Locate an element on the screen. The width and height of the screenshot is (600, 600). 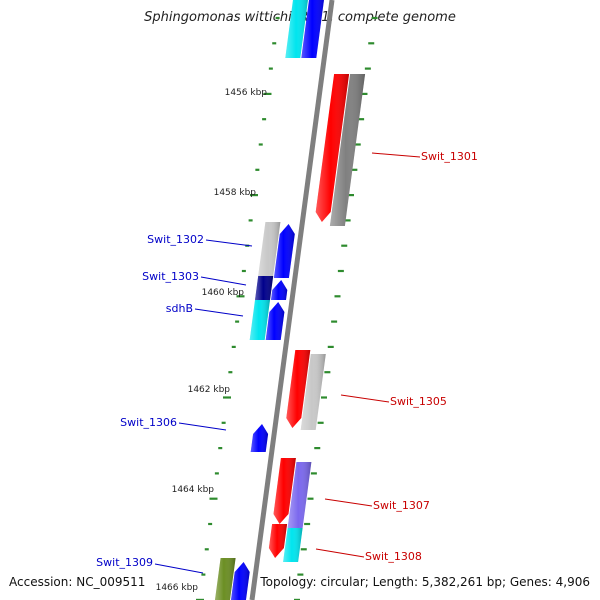
scale-label: 1460 kbp is located at coordinates (223, 293).